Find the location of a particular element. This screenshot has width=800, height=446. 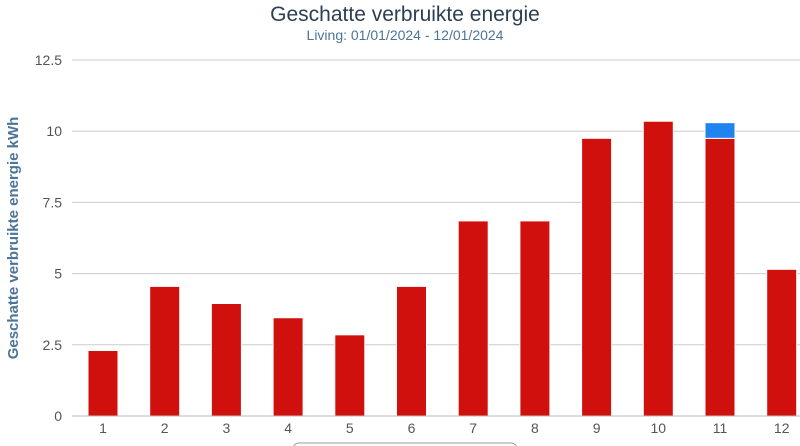

x-tick-label: 8 is located at coordinates (535, 428).